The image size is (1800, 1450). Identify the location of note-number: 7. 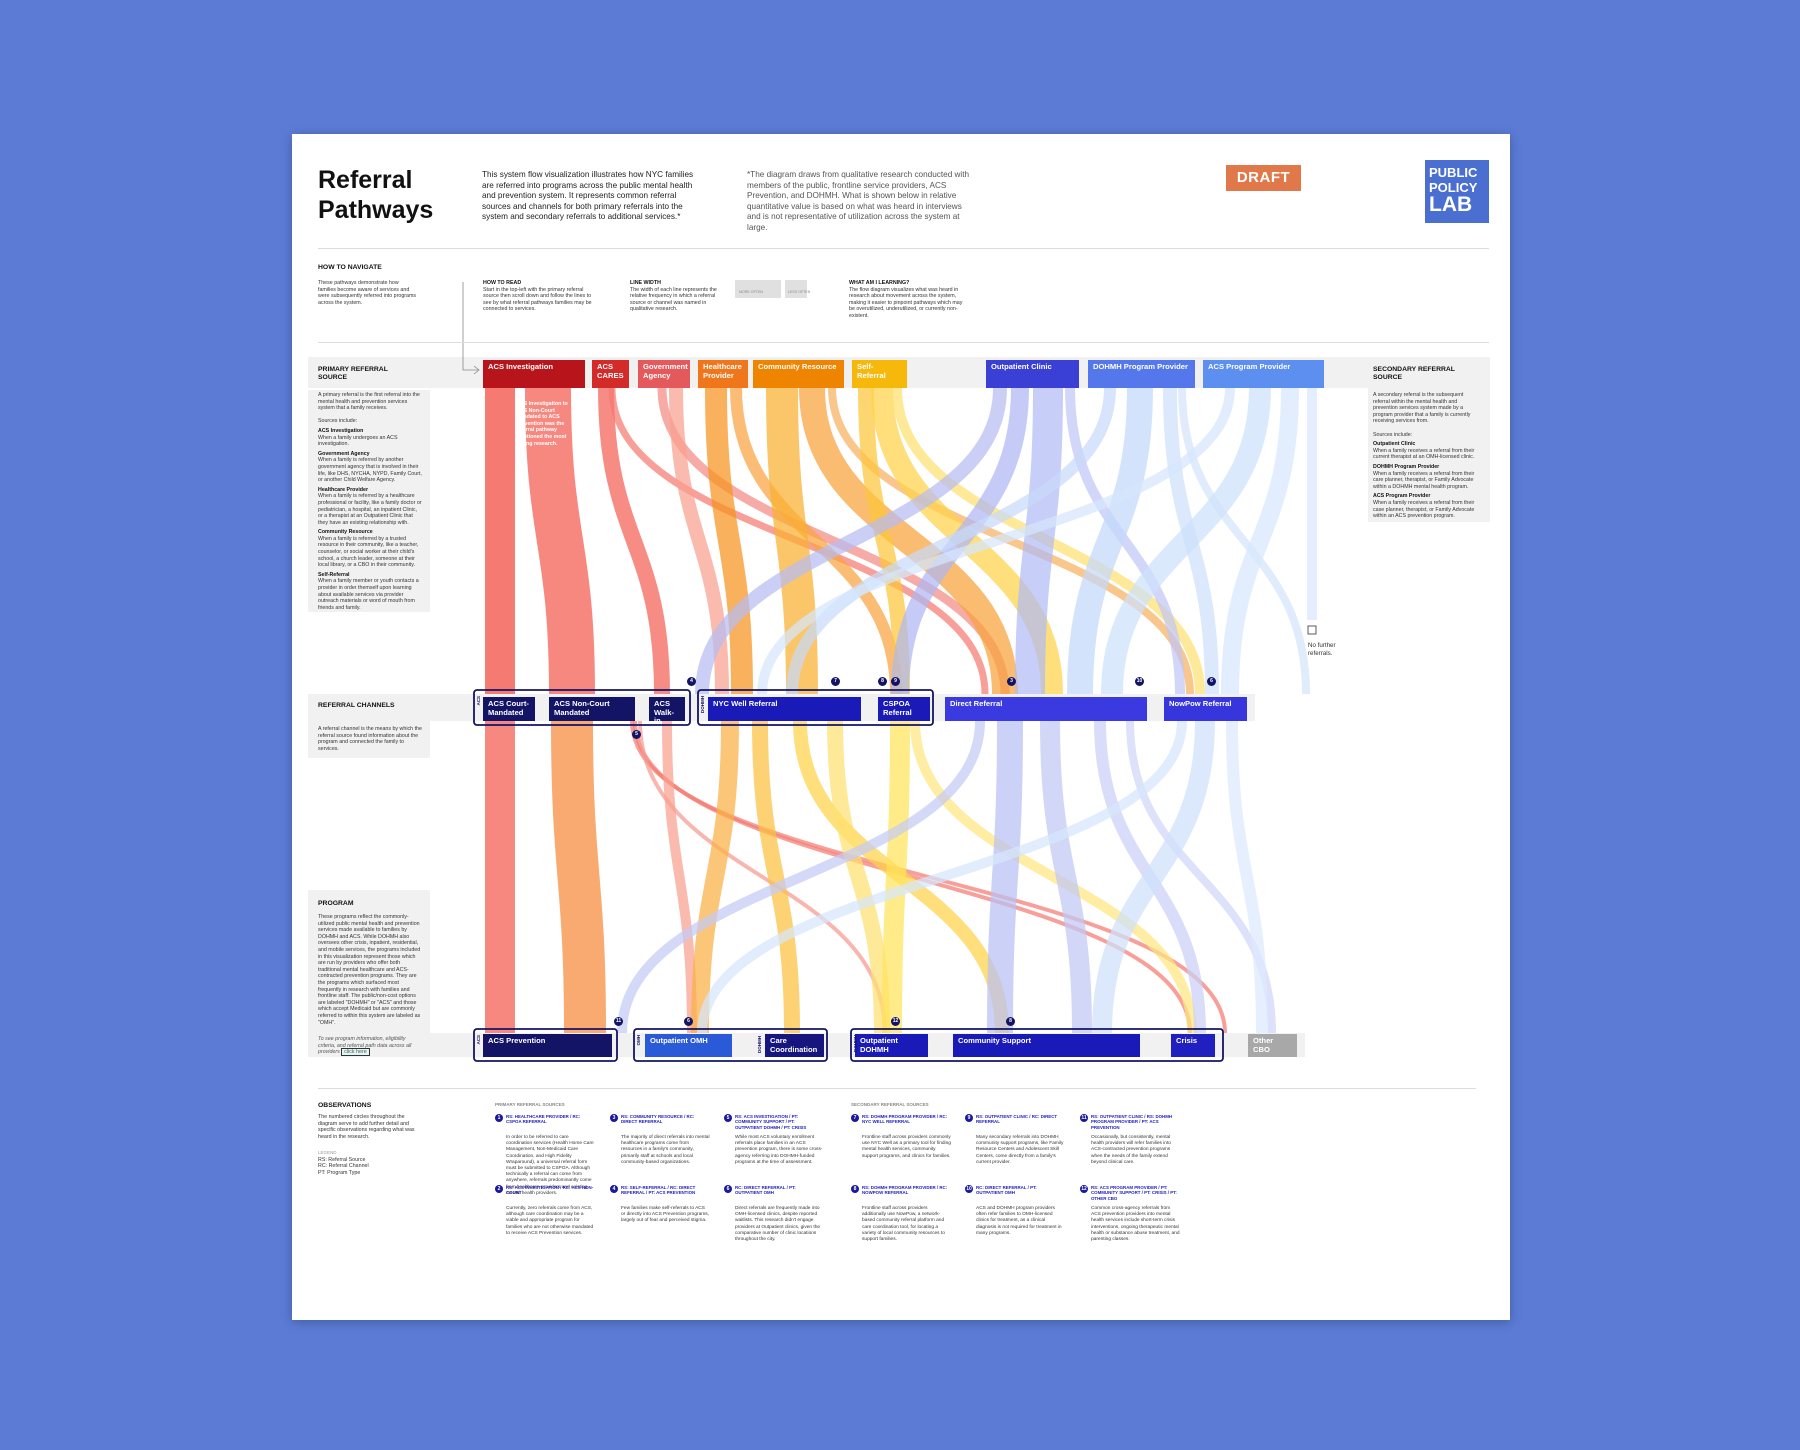
(855, 1118).